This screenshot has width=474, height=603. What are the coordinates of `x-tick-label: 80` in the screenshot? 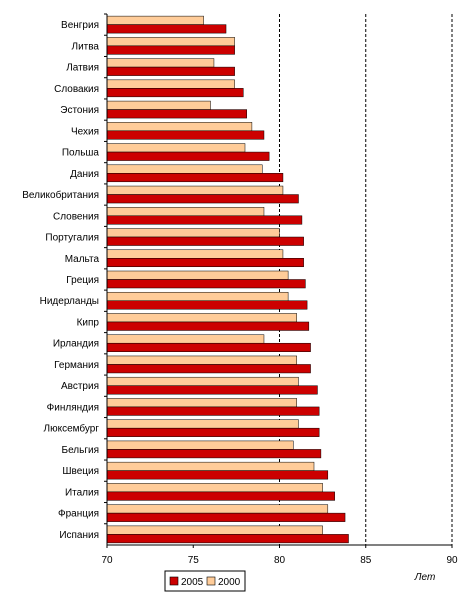 It's located at (280, 560).